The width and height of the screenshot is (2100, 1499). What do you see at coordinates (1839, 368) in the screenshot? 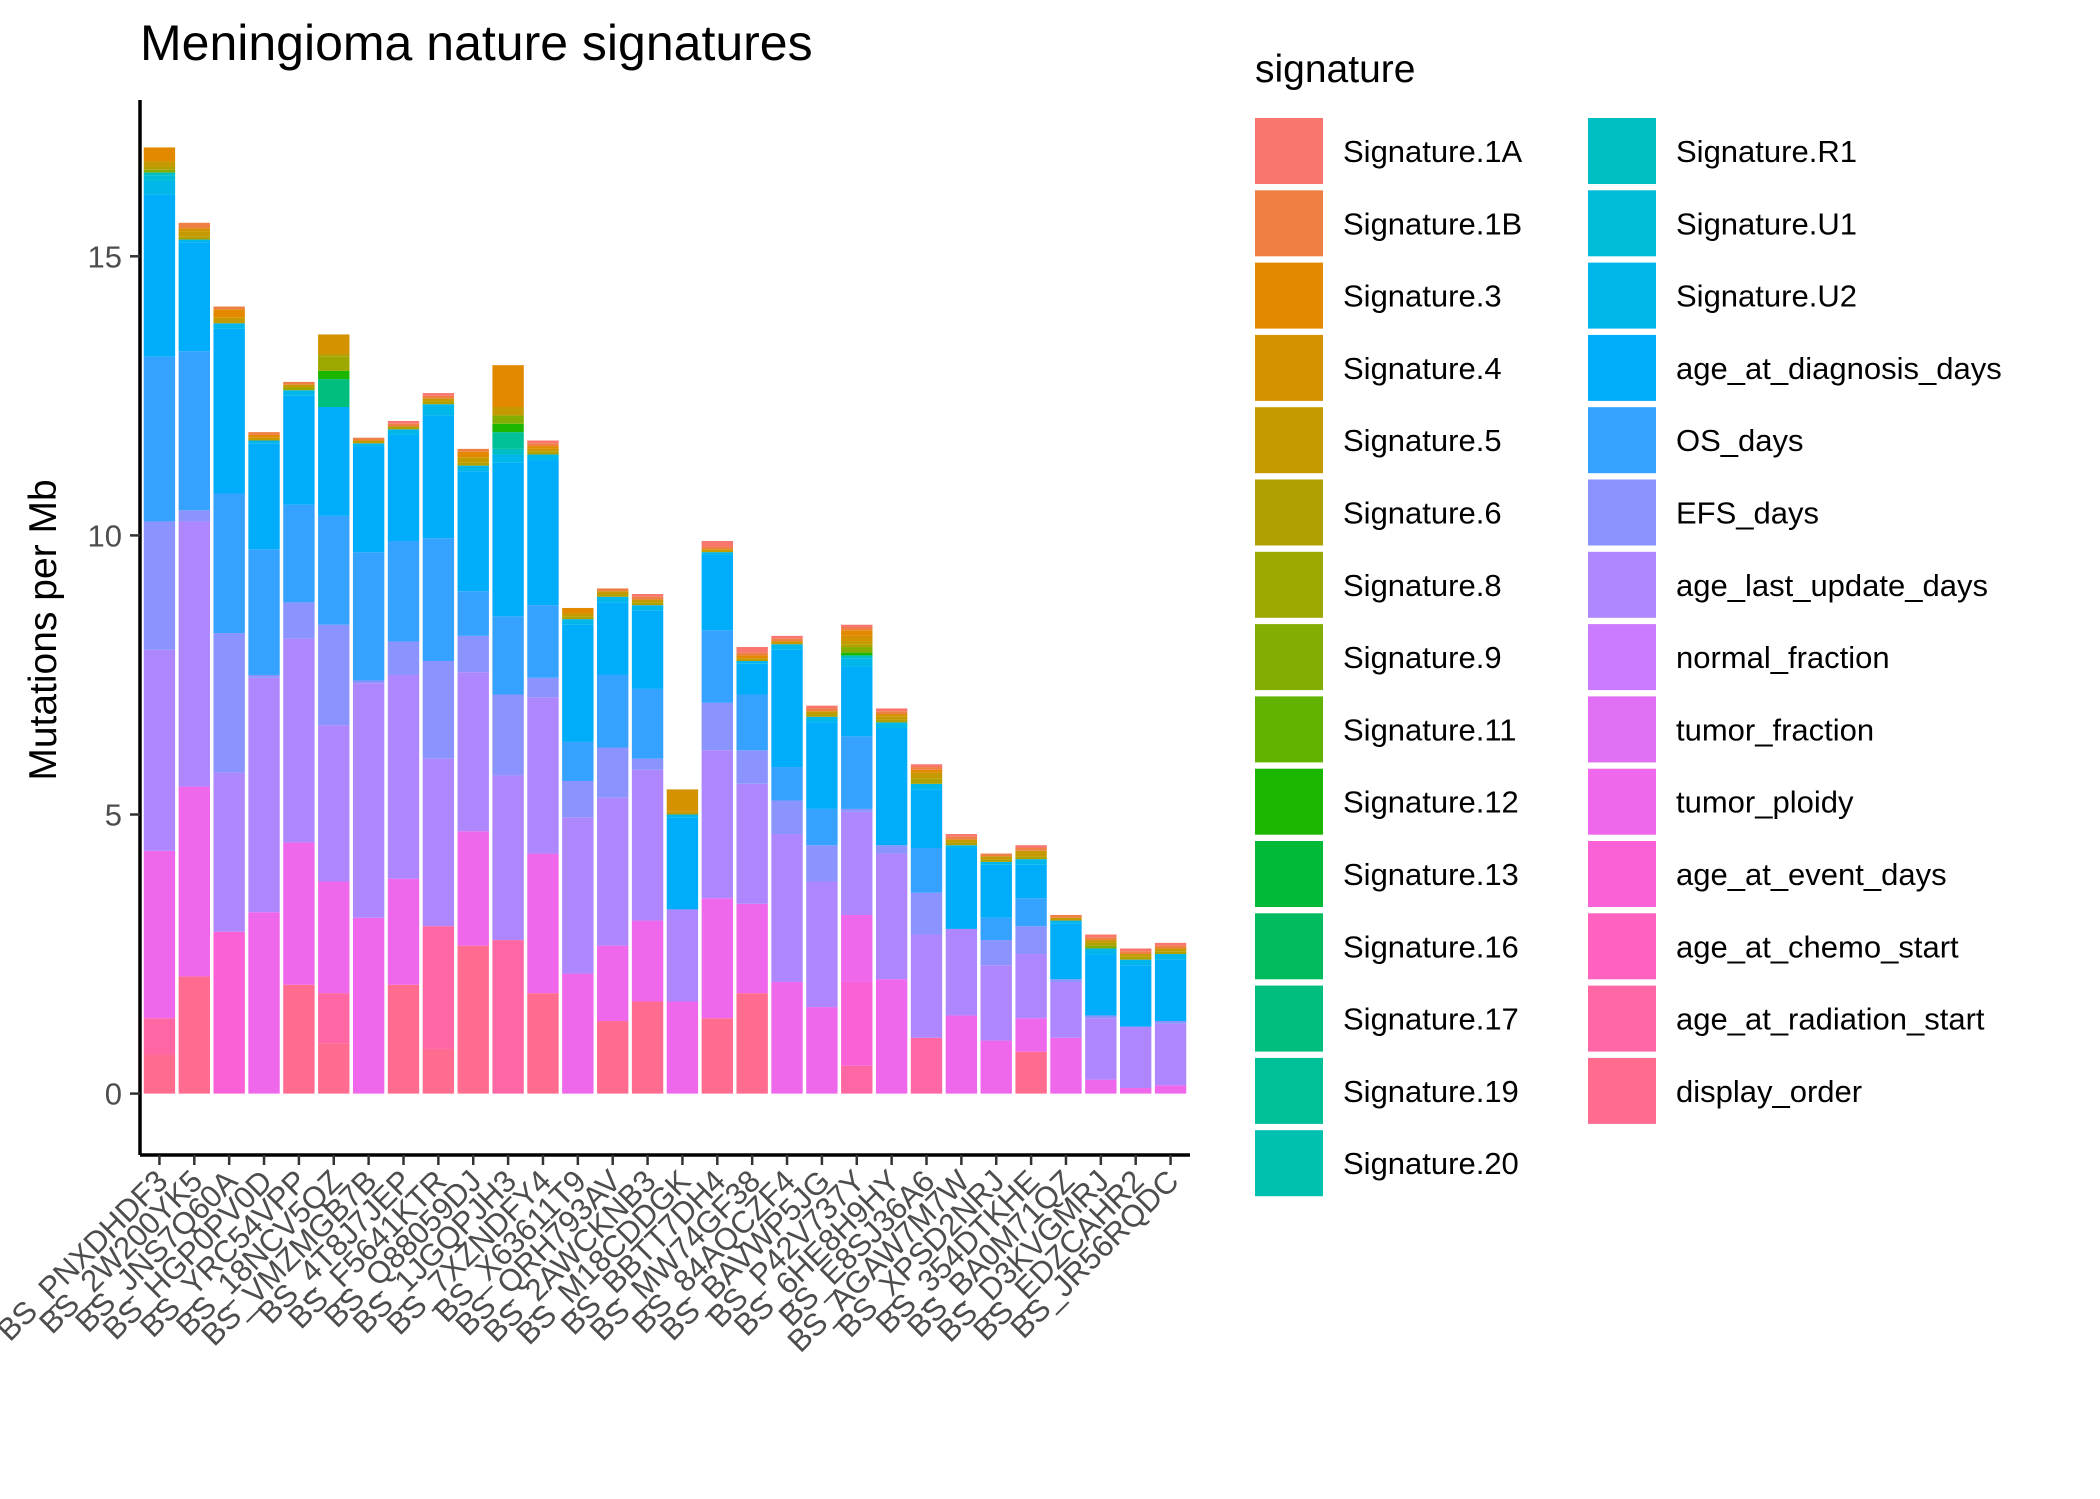
I see `legend-label: age_at_diagnosis_days` at bounding box center [1839, 368].